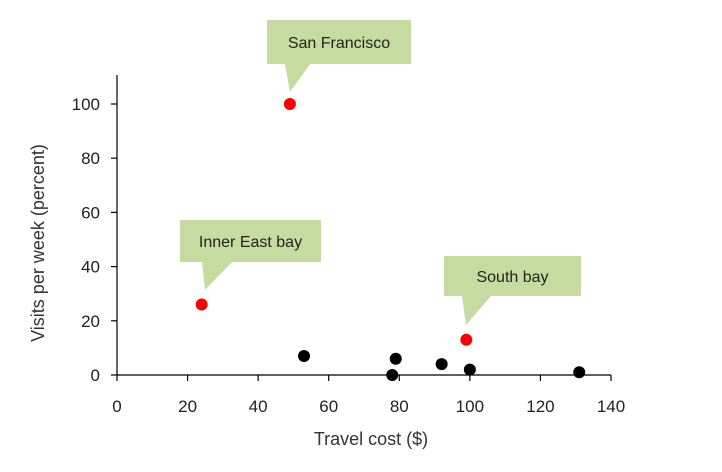 The width and height of the screenshot is (722, 472). What do you see at coordinates (38, 243) in the screenshot?
I see `y-axis-title: Visits per week (percent)` at bounding box center [38, 243].